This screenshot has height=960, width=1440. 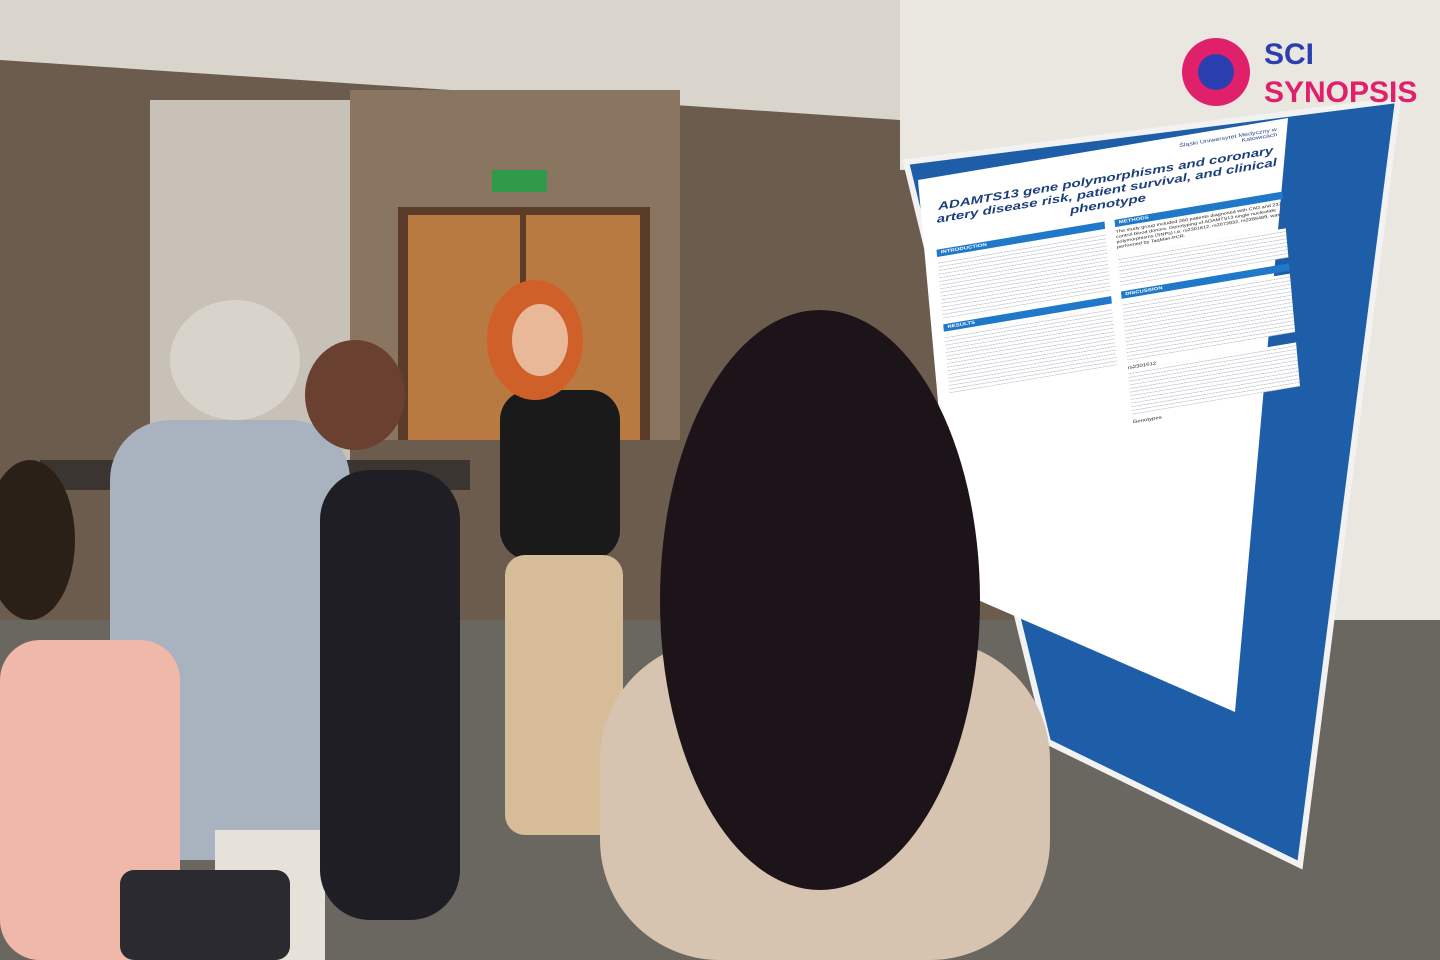 I want to click on logo-mark-inner, so click(x=1216, y=72).